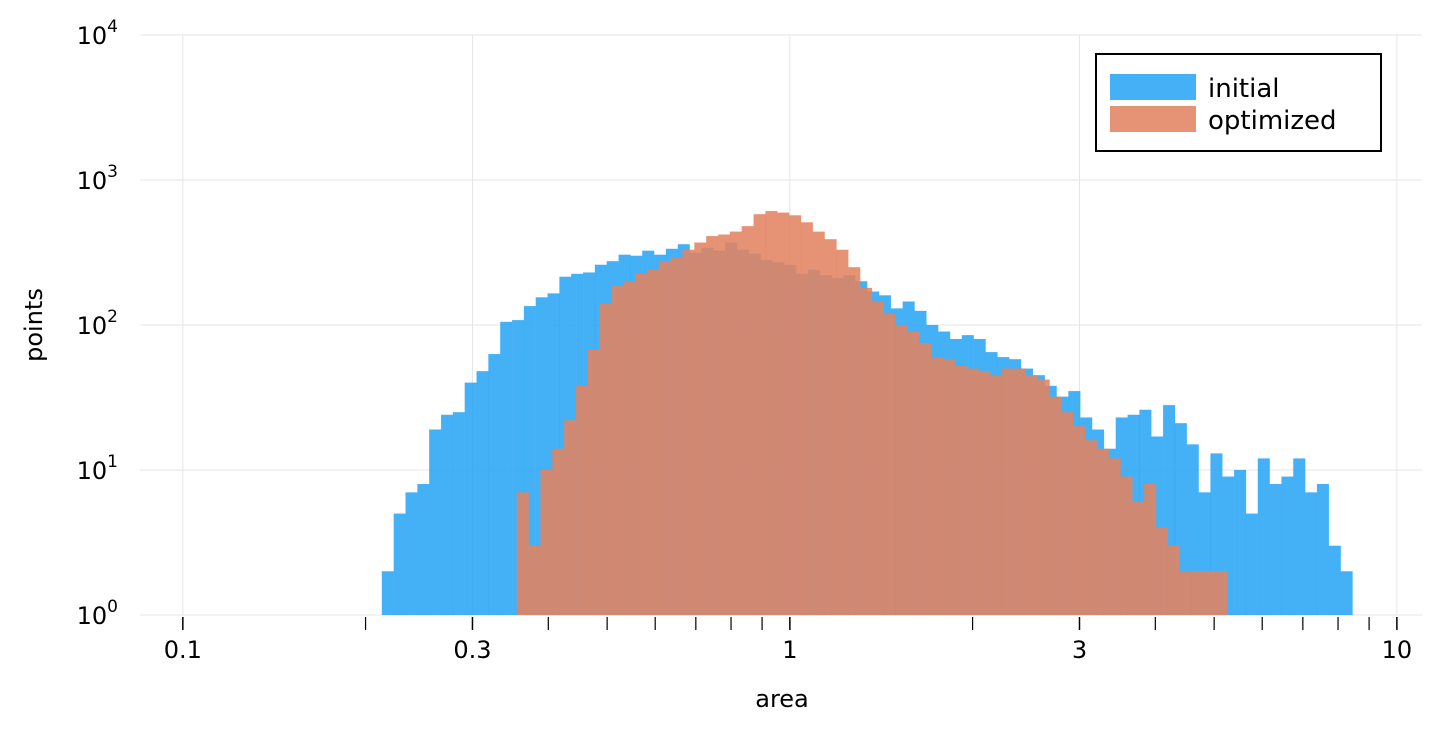 The height and width of the screenshot is (732, 1442). I want to click on x-tick-label: 3, so click(1079, 650).